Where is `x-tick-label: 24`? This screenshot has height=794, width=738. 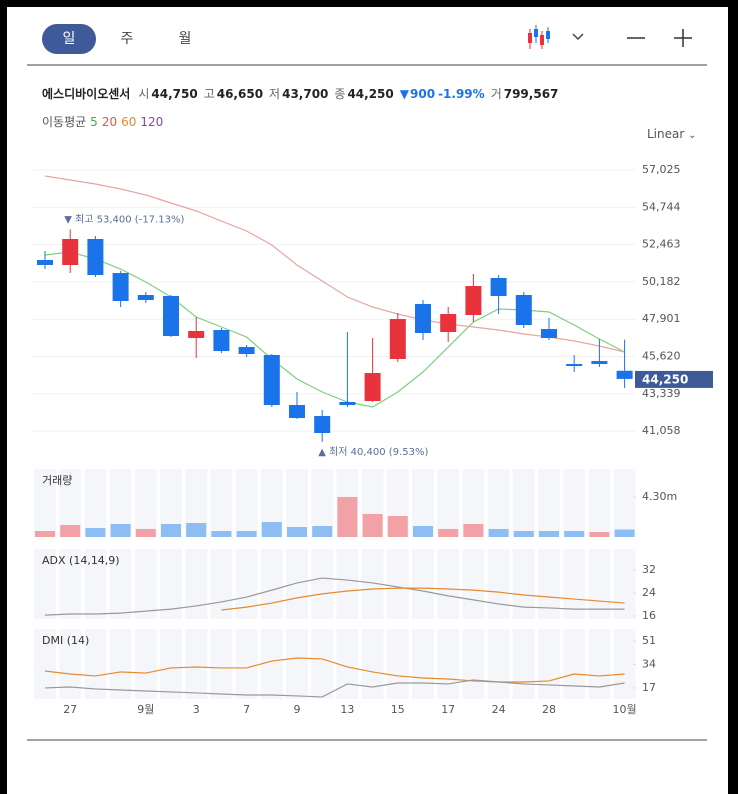
x-tick-label: 24 is located at coordinates (499, 709).